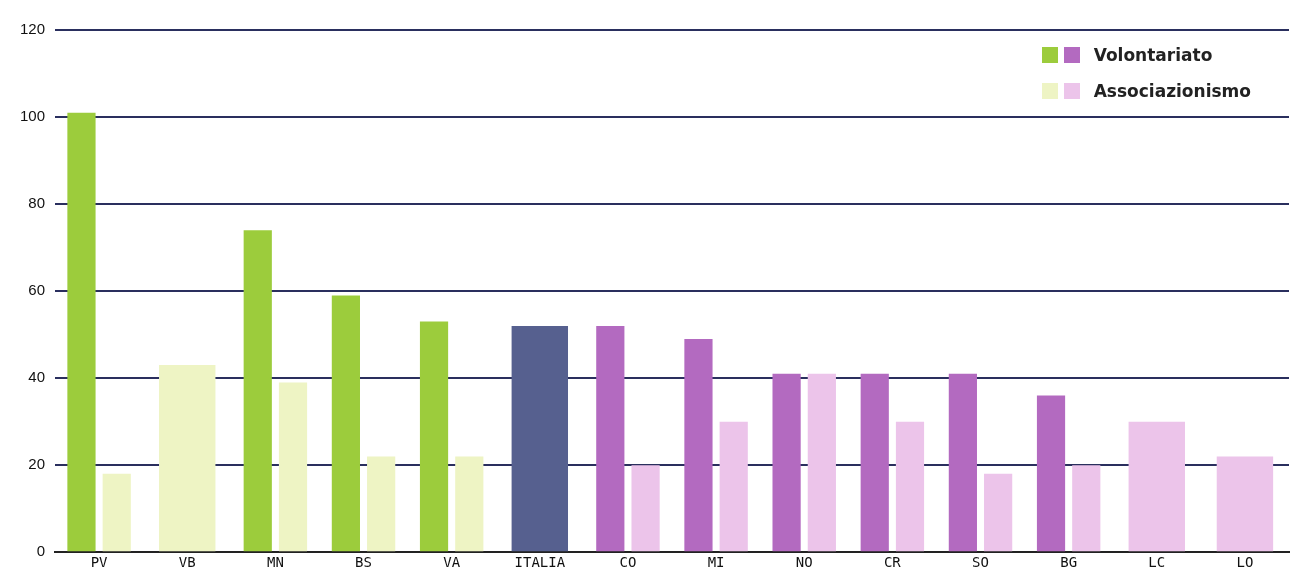 The height and width of the screenshot is (585, 1291). What do you see at coordinates (275, 562) in the screenshot?
I see `x-tick-label: MN` at bounding box center [275, 562].